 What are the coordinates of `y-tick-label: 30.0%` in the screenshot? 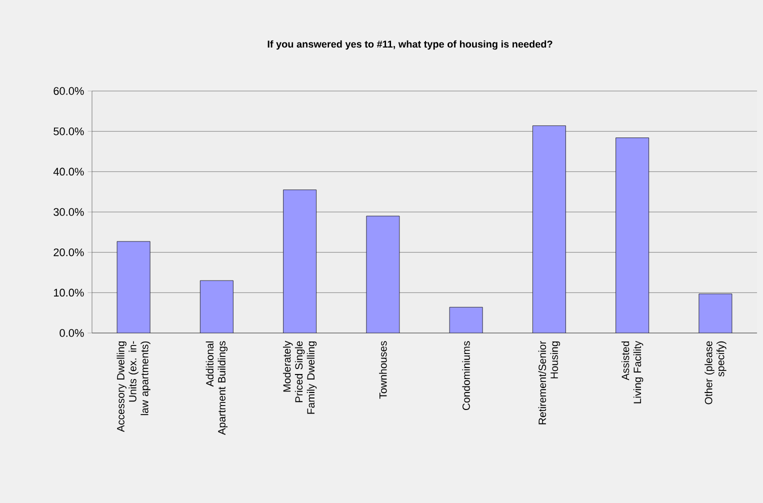 It's located at (69, 212).